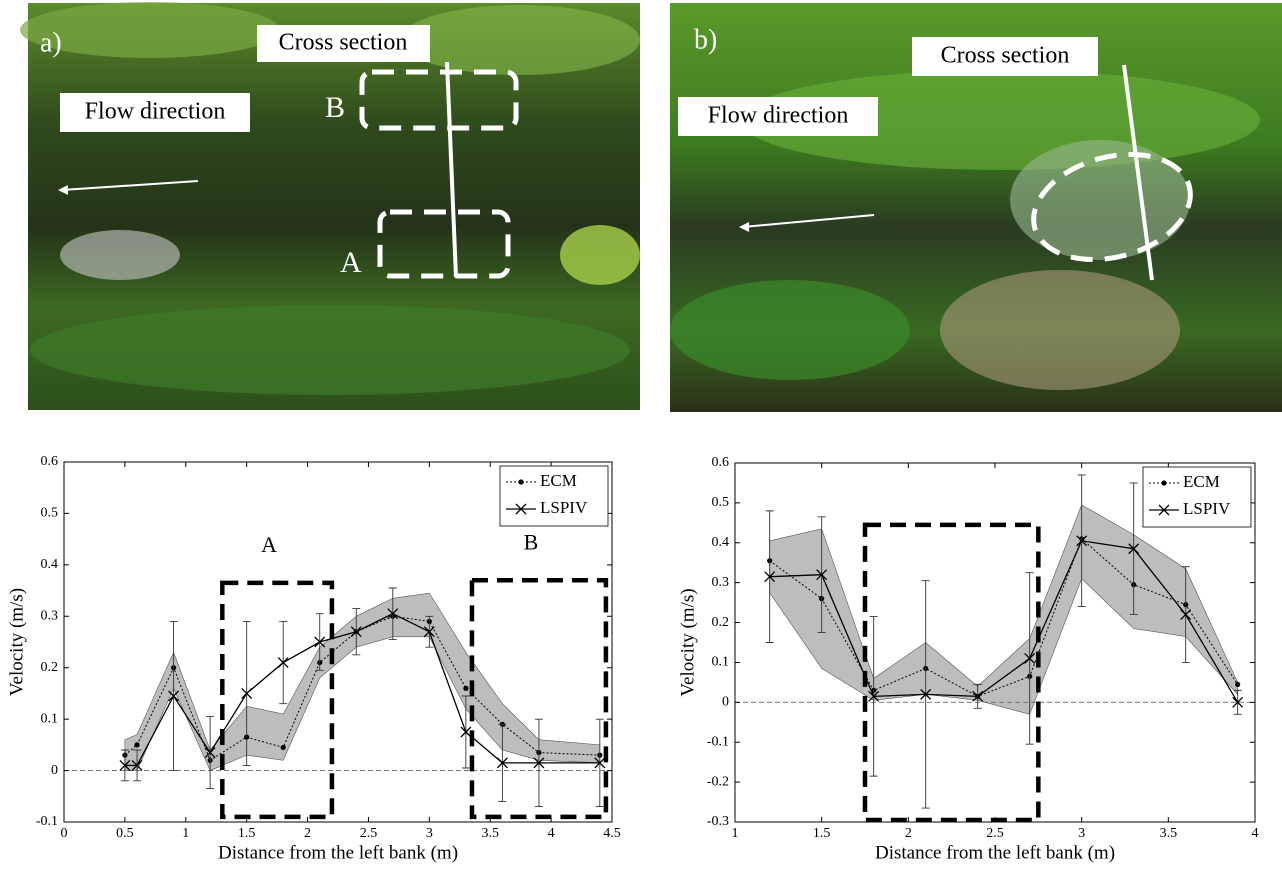  Describe the element at coordinates (1060, 330) in the screenshot. I see `riverbed` at that location.